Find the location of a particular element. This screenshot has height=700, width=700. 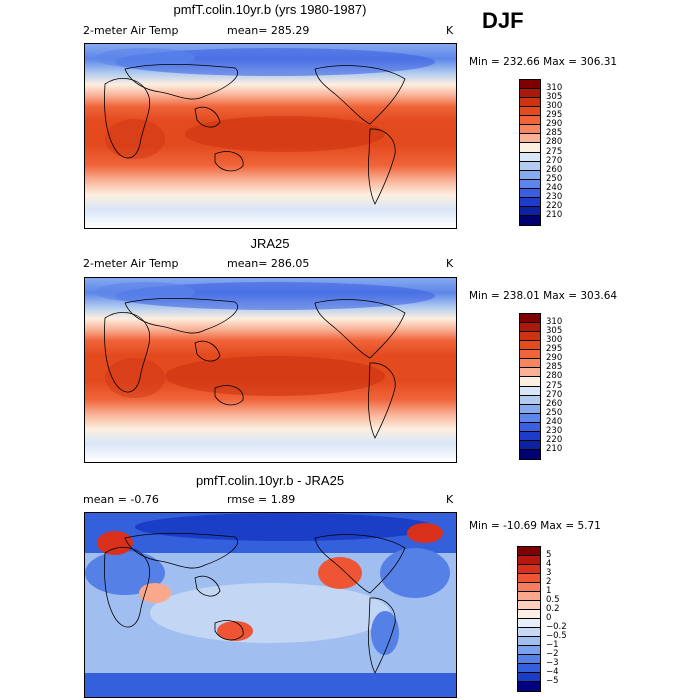

colorbar-tick-label: −0.2 is located at coordinates (556, 627).